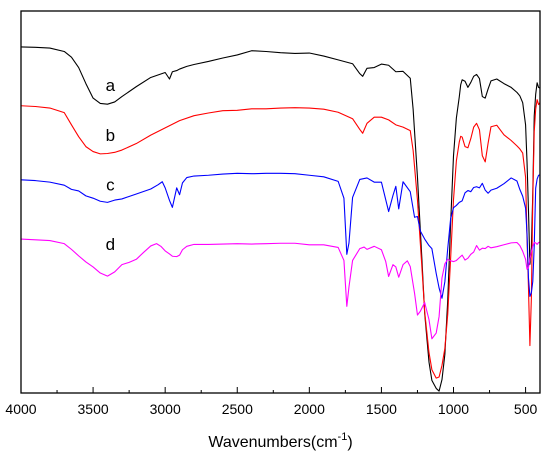  I want to click on x-tick-label-4000: 4000, so click(20, 409).